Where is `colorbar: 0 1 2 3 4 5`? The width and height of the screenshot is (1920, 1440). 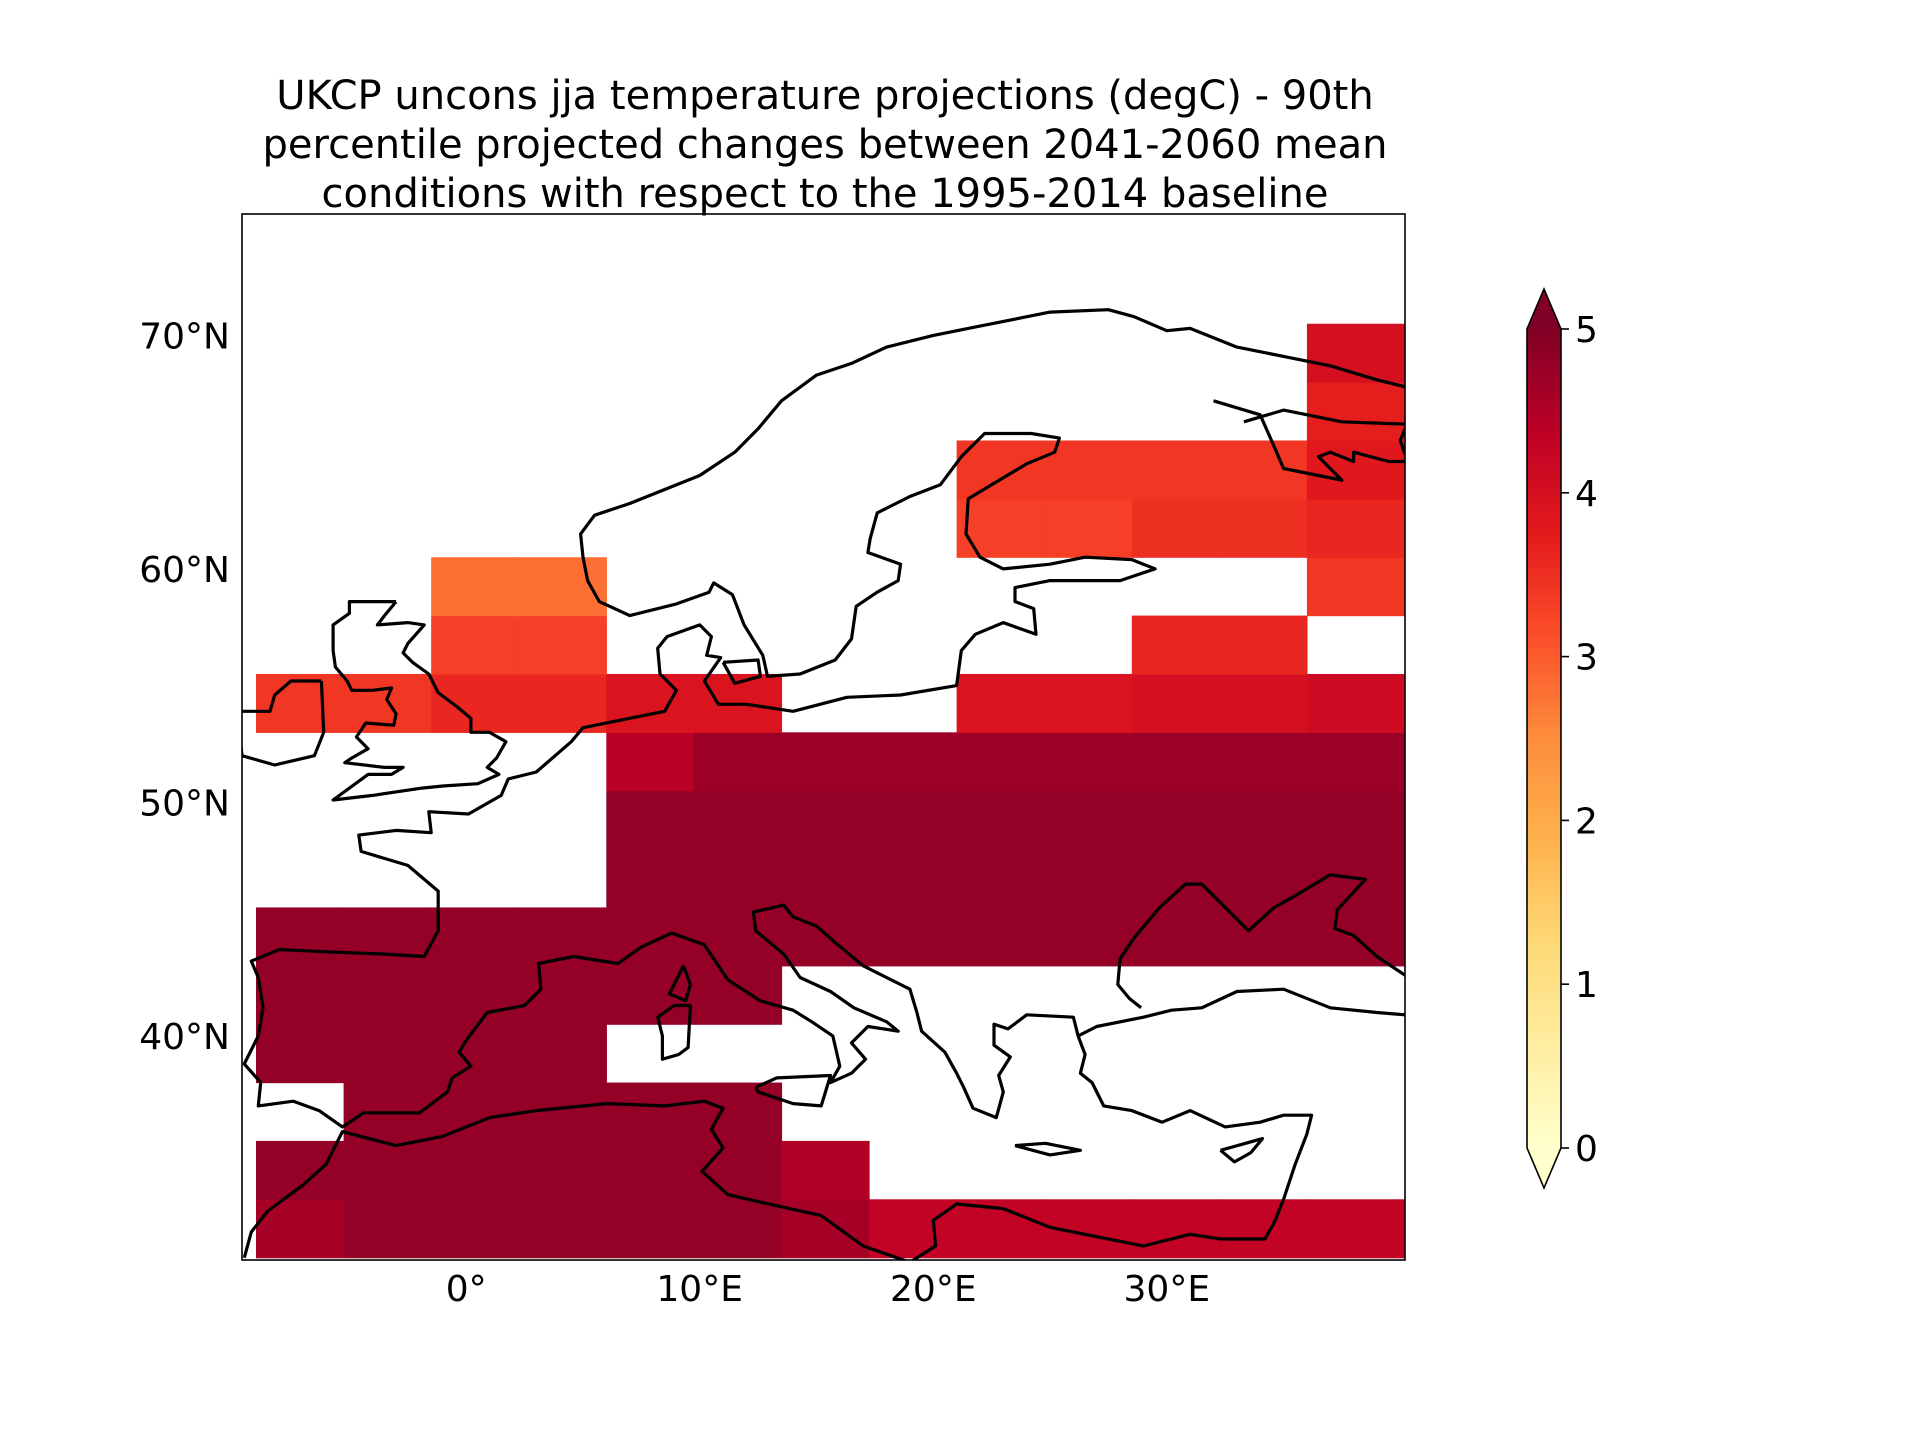
colorbar: 0 1 2 3 4 5 is located at coordinates (1562, 738).